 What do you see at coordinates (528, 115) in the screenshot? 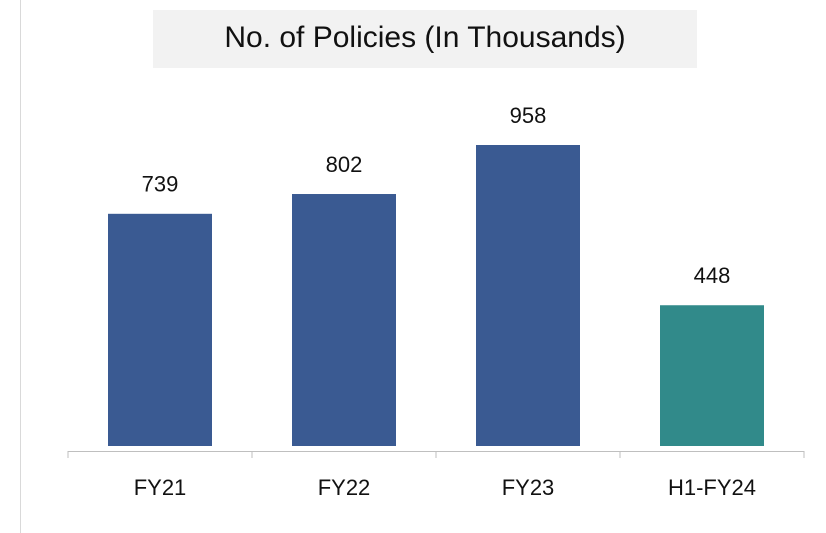
I see `value-label: 958` at bounding box center [528, 115].